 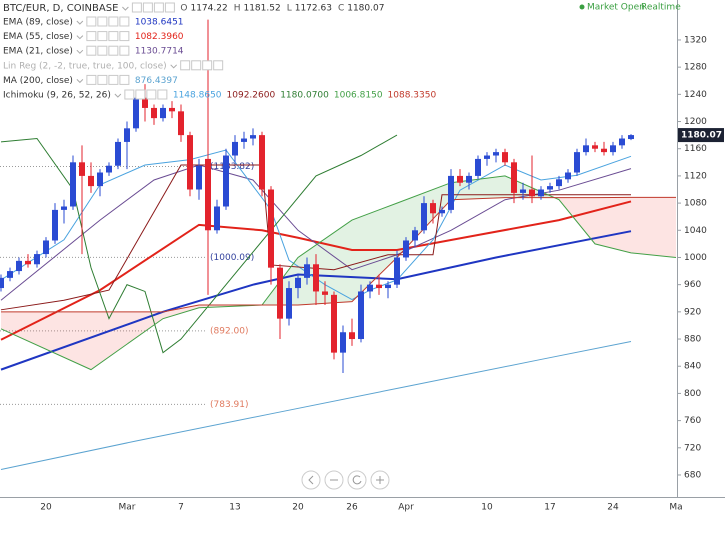 What do you see at coordinates (127, 508) in the screenshot?
I see `x-tick-label: Mar` at bounding box center [127, 508].